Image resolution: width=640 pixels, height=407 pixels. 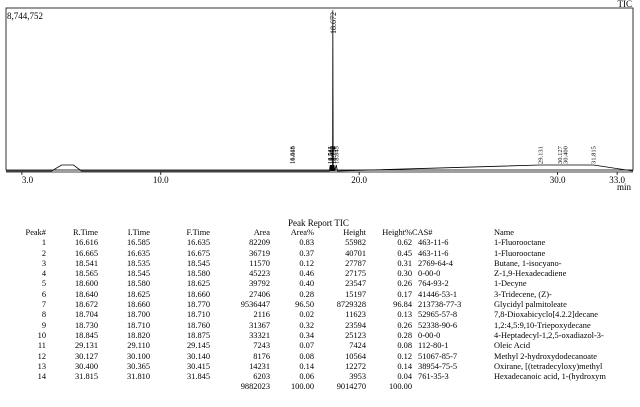 I want to click on height: 15197, so click(x=355, y=294).